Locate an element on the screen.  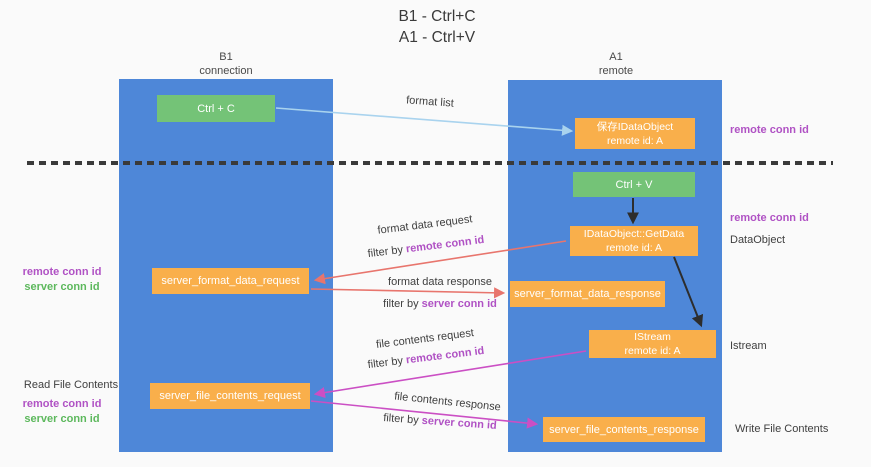
istream-line2: remote id: A is located at coordinates (652, 351).